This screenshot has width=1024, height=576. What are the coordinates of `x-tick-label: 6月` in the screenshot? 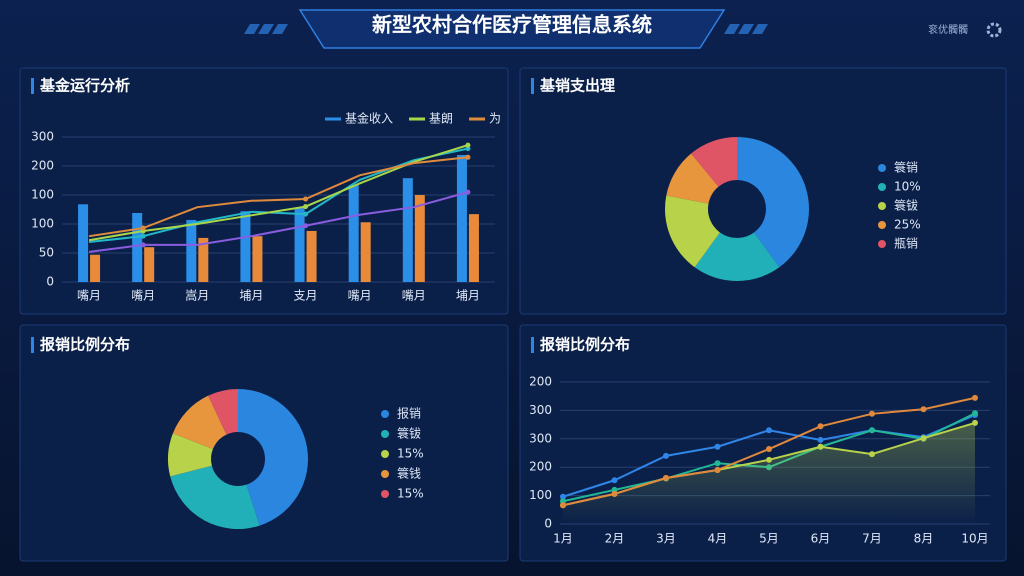 It's located at (821, 539).